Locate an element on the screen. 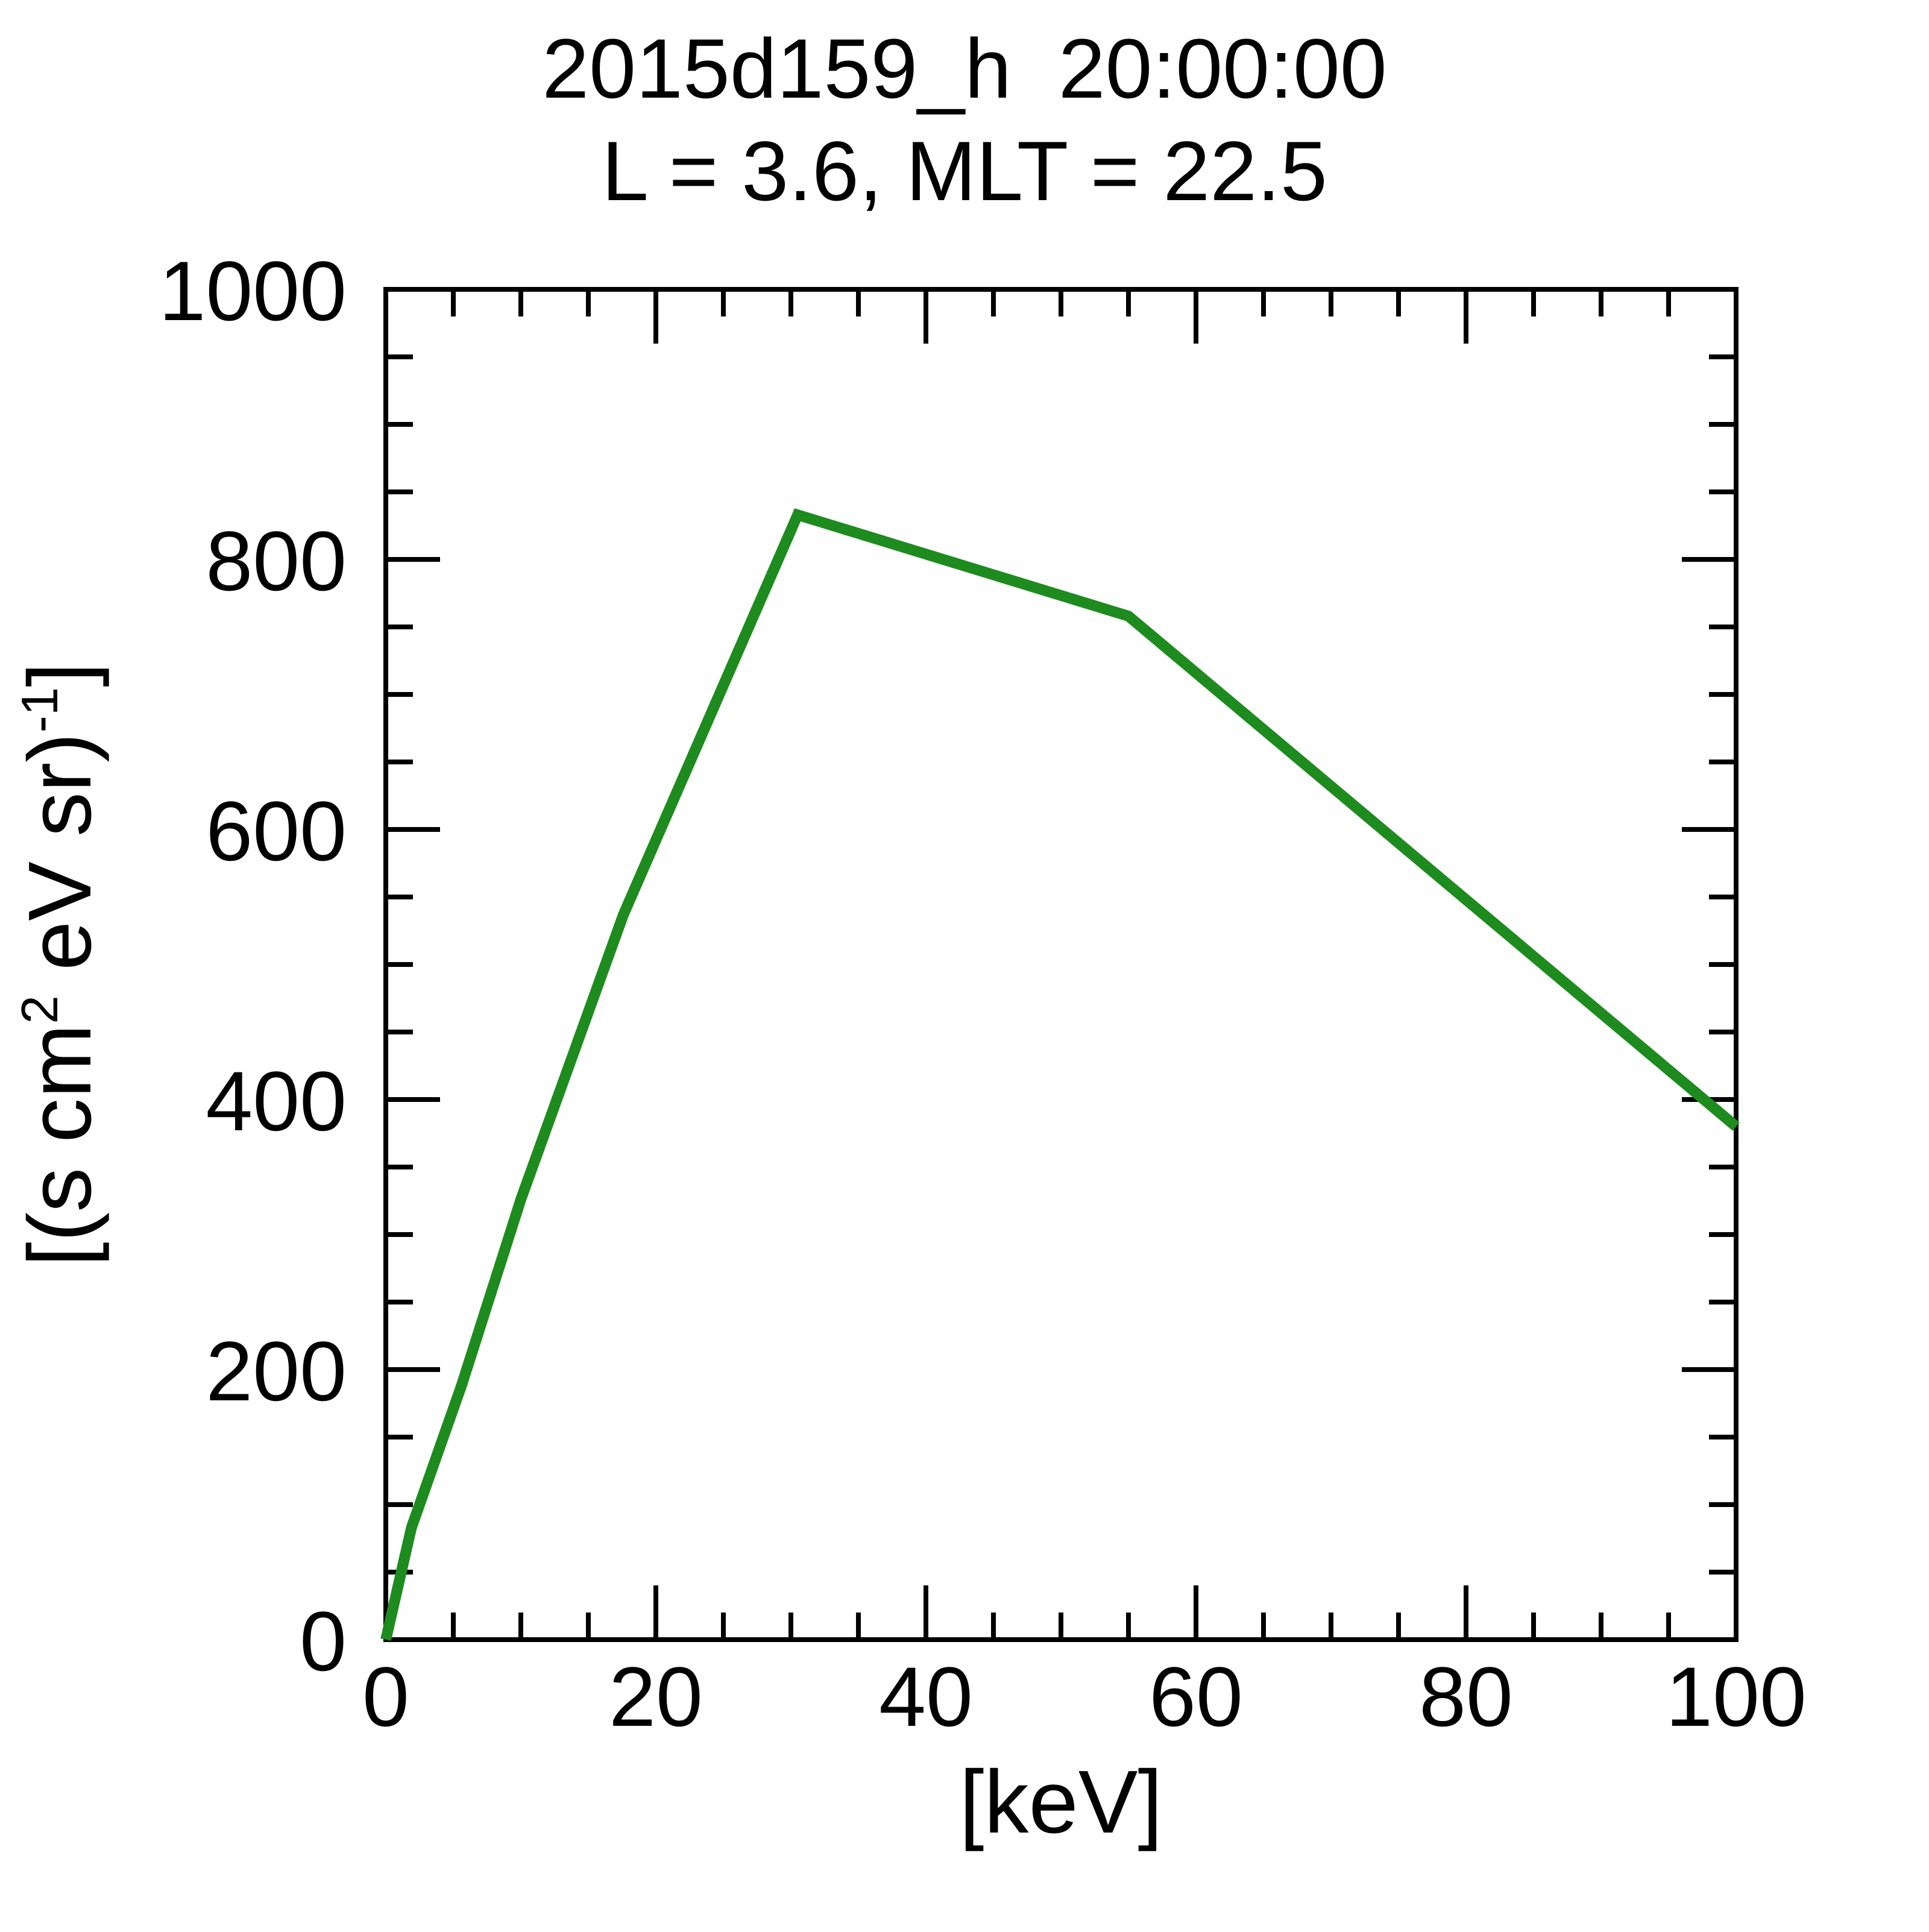  y-axis-label-close: ] is located at coordinates (60, 674).